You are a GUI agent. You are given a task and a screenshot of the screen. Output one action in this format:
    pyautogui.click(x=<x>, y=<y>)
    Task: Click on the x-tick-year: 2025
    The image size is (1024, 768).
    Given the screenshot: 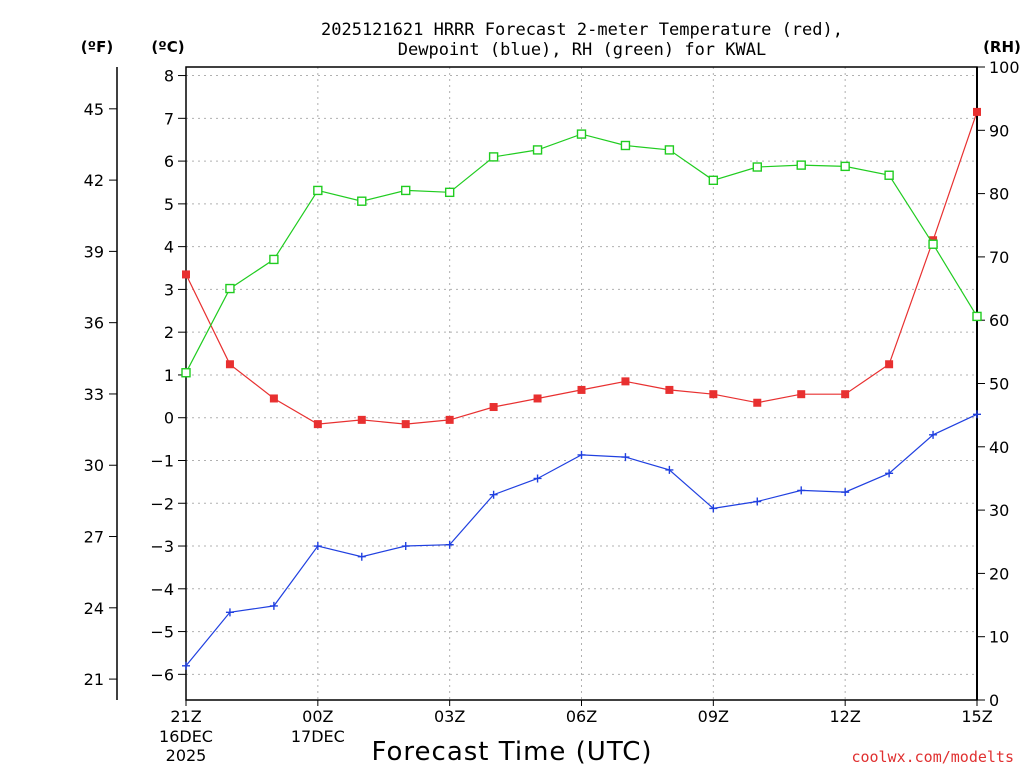 What is the action you would take?
    pyautogui.click(x=186, y=755)
    